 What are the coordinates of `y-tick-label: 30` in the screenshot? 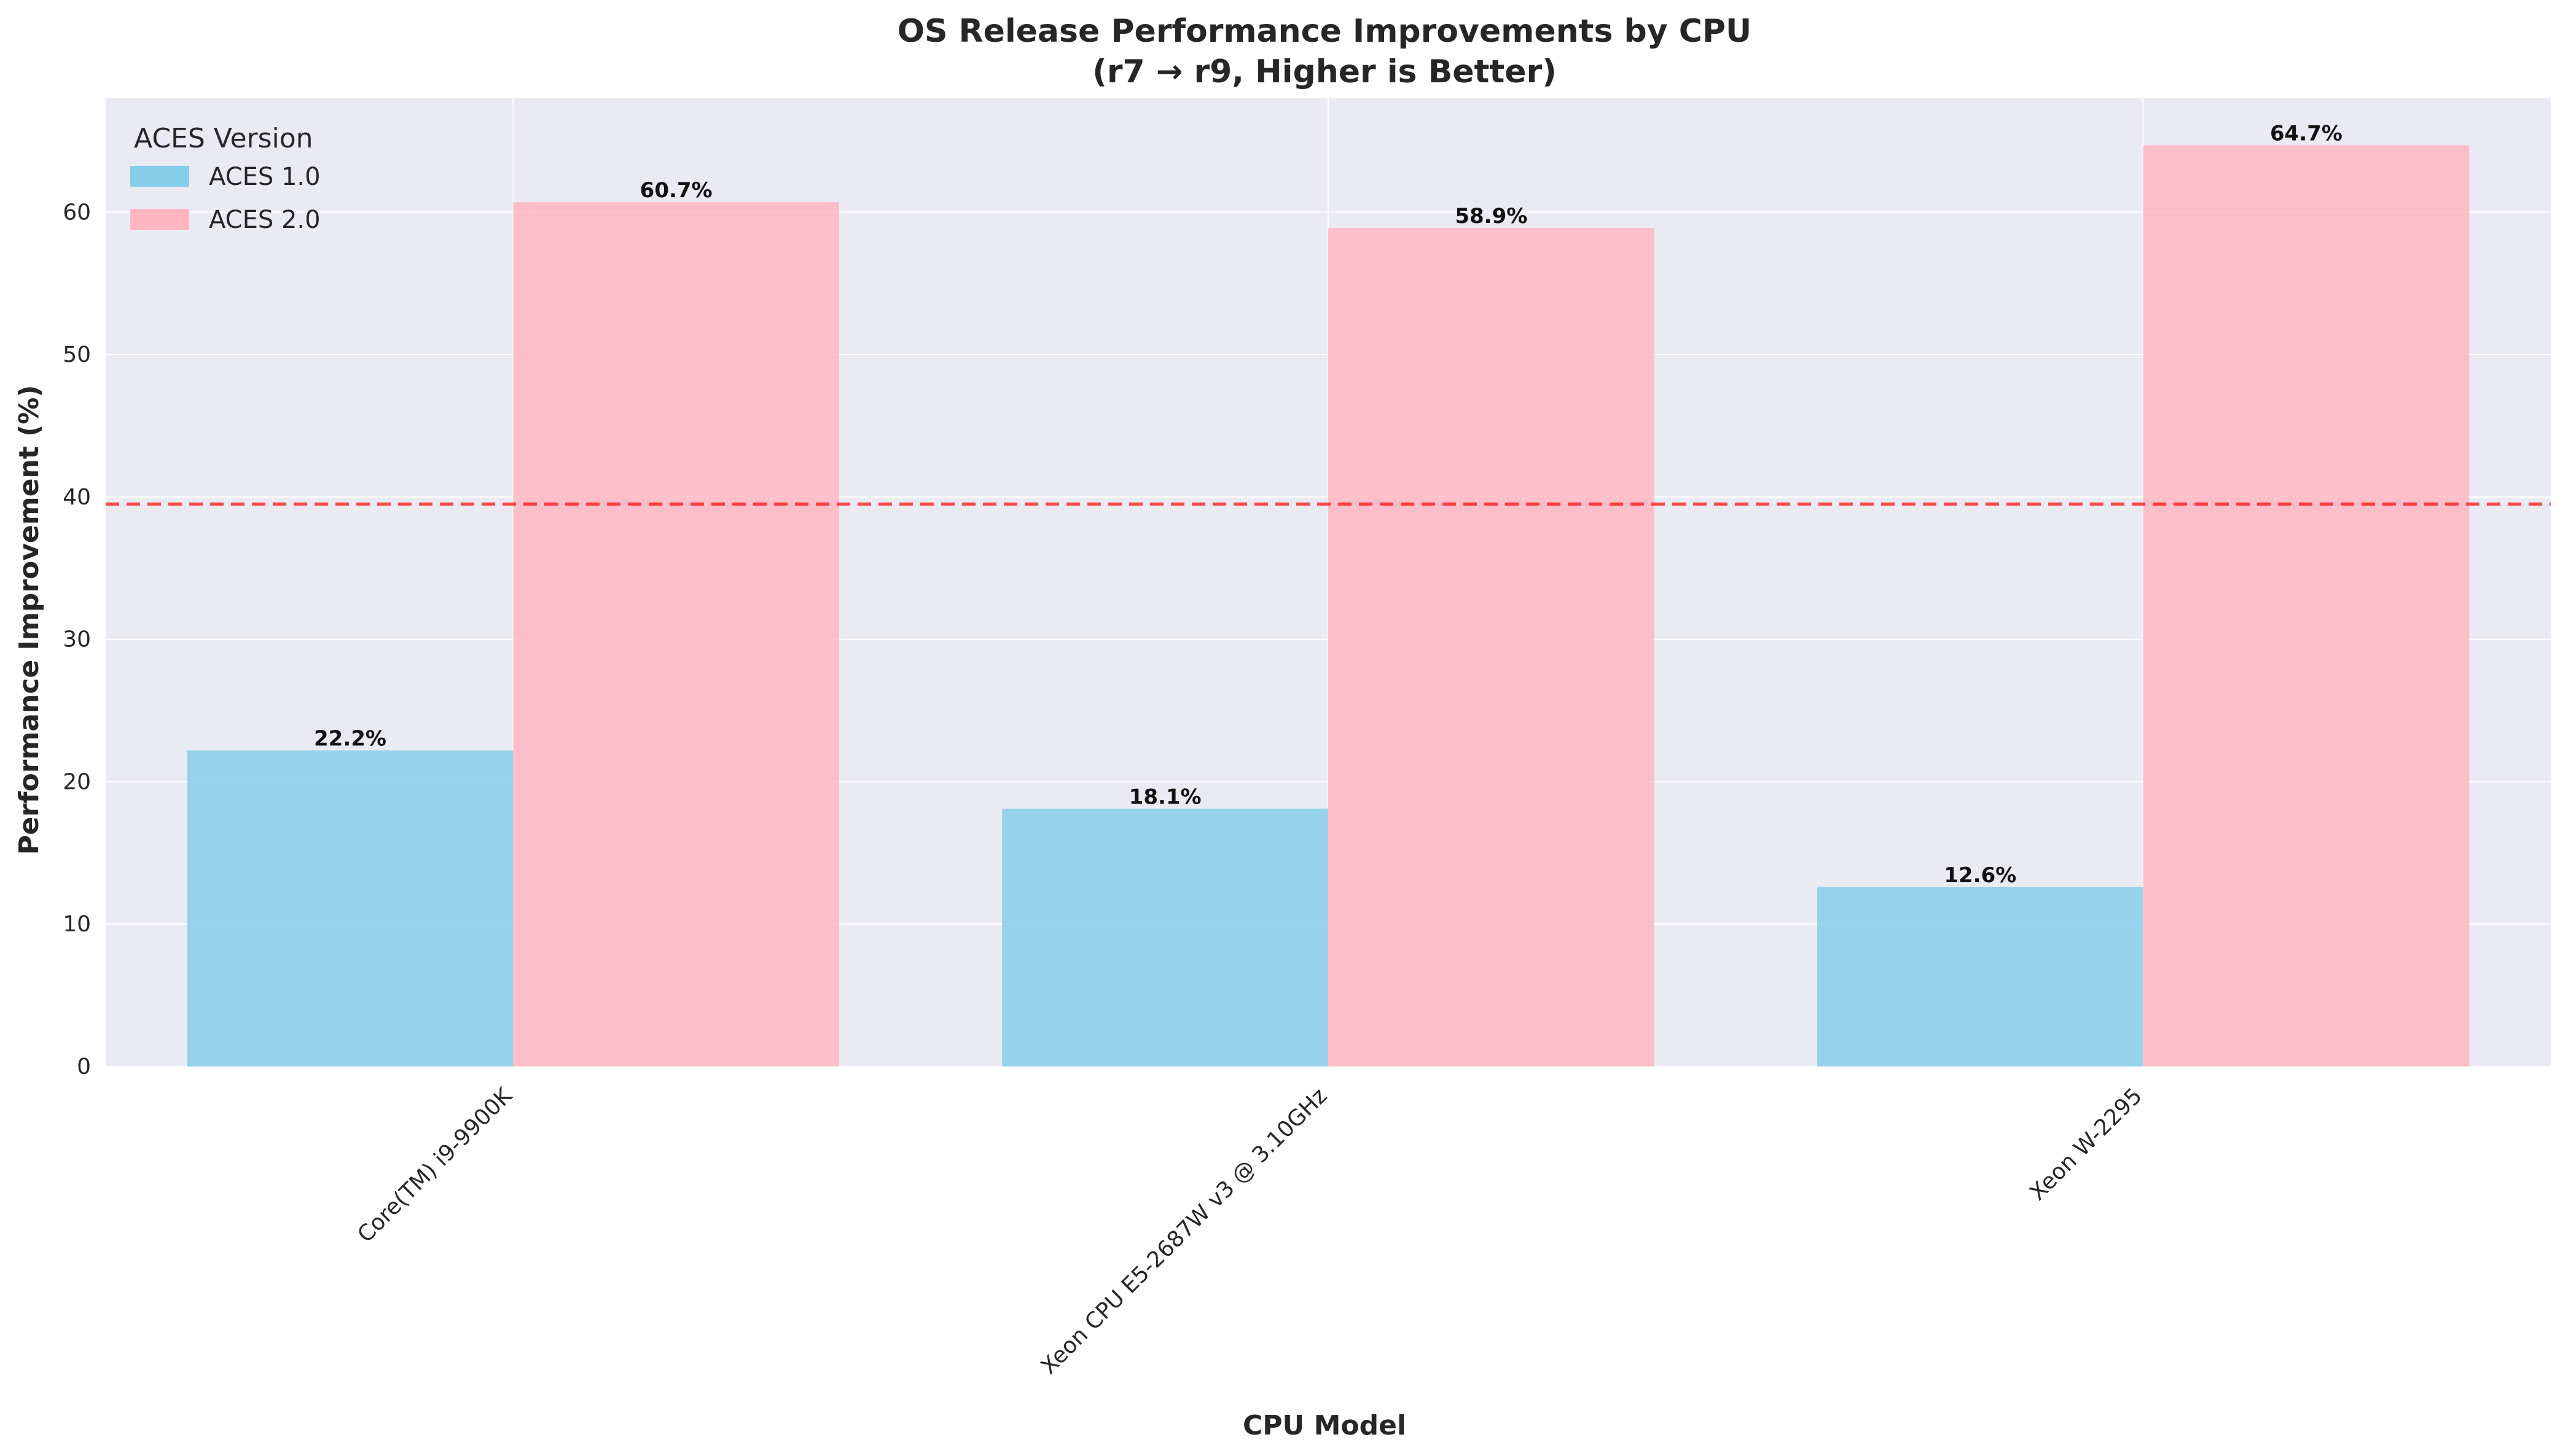 It's located at (77, 639).